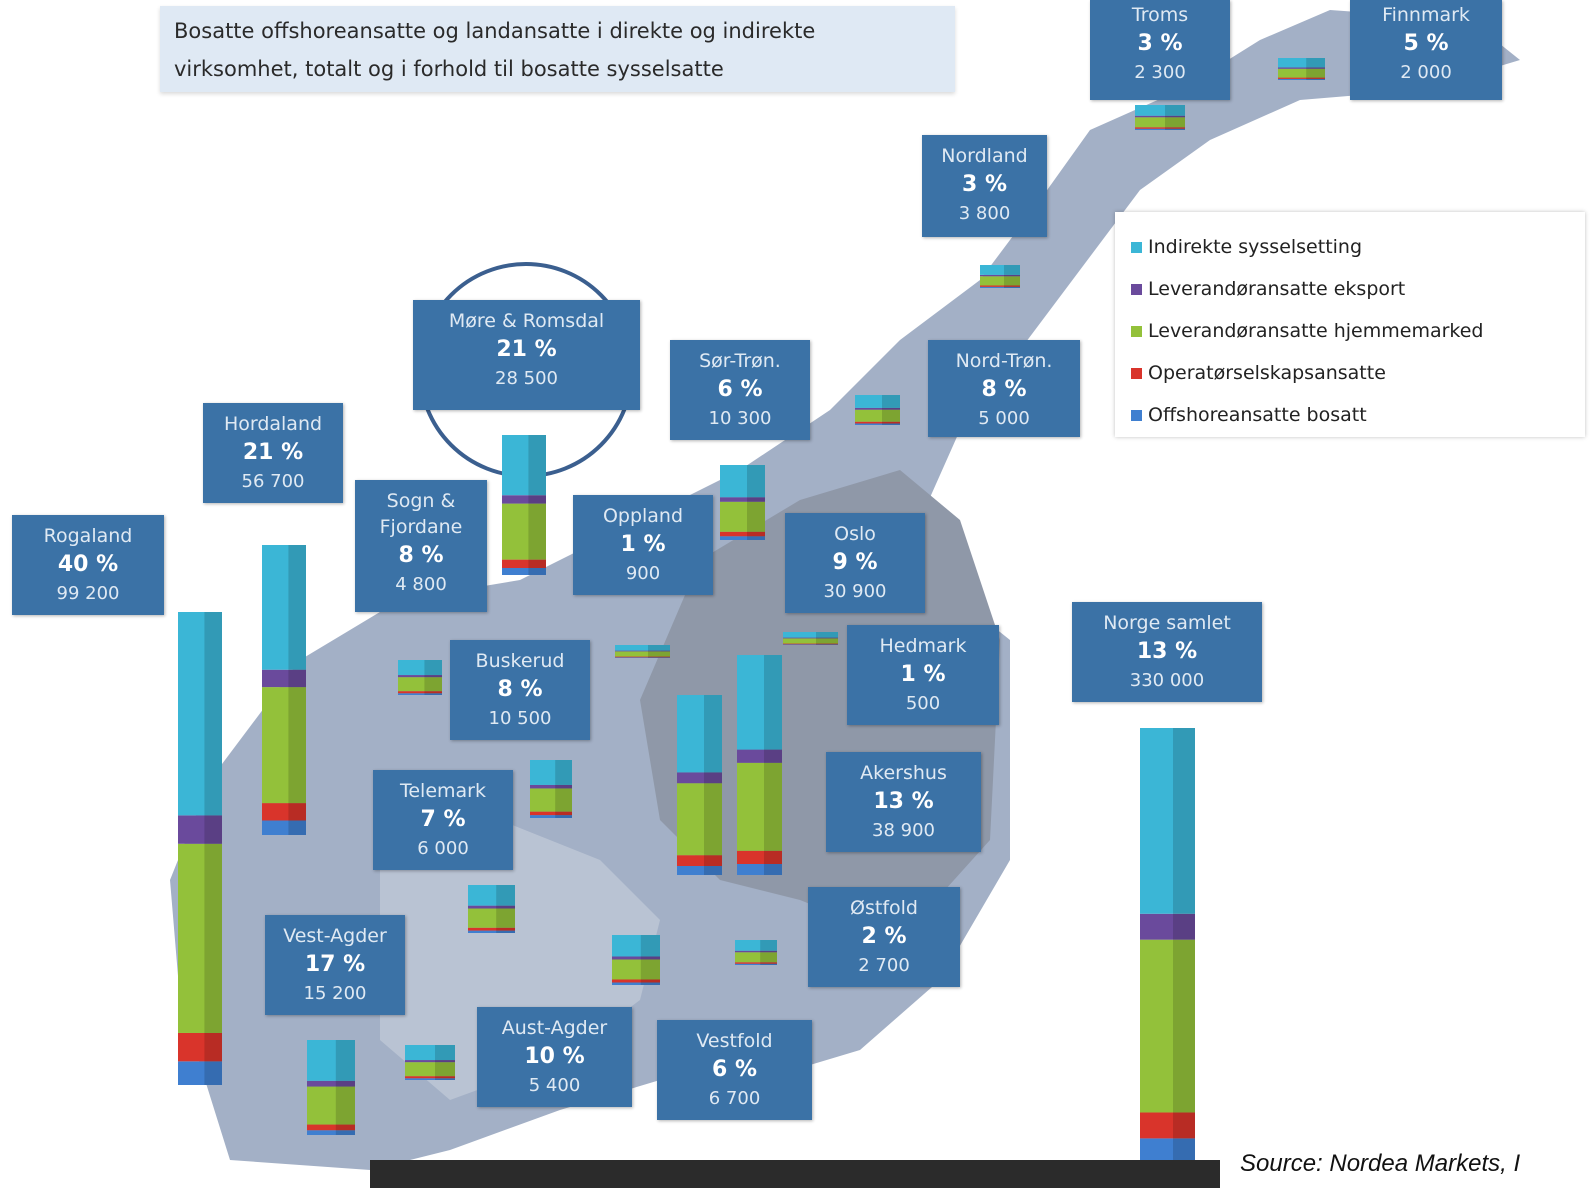 The height and width of the screenshot is (1188, 1596). What do you see at coordinates (984, 213) in the screenshot?
I see `region-count: 3 800` at bounding box center [984, 213].